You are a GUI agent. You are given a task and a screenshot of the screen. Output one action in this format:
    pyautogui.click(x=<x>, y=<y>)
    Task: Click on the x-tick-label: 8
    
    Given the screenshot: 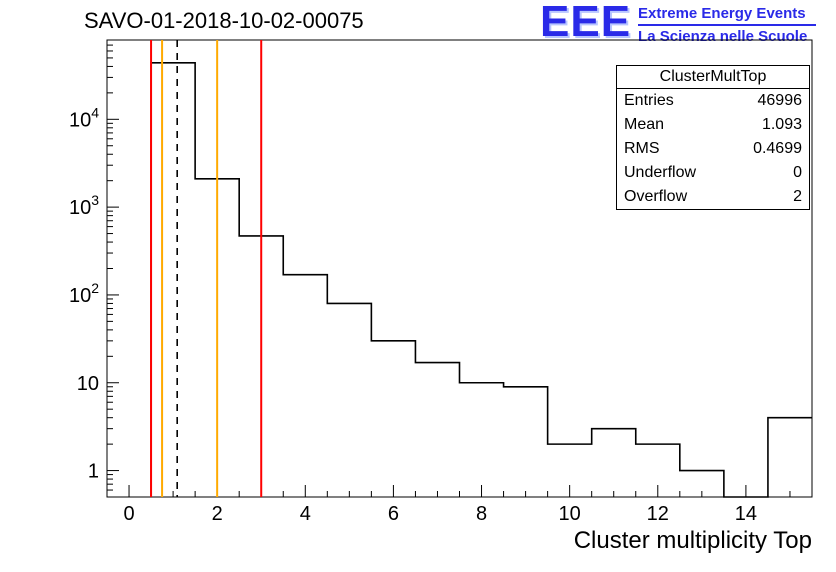 What is the action you would take?
    pyautogui.click(x=481, y=514)
    